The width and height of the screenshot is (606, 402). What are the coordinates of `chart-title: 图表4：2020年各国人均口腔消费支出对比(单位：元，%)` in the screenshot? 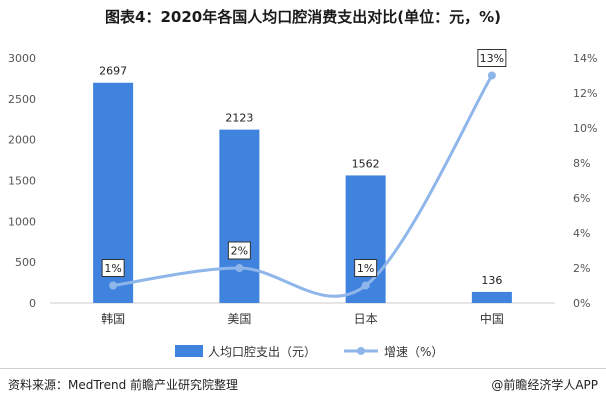 It's located at (303, 17).